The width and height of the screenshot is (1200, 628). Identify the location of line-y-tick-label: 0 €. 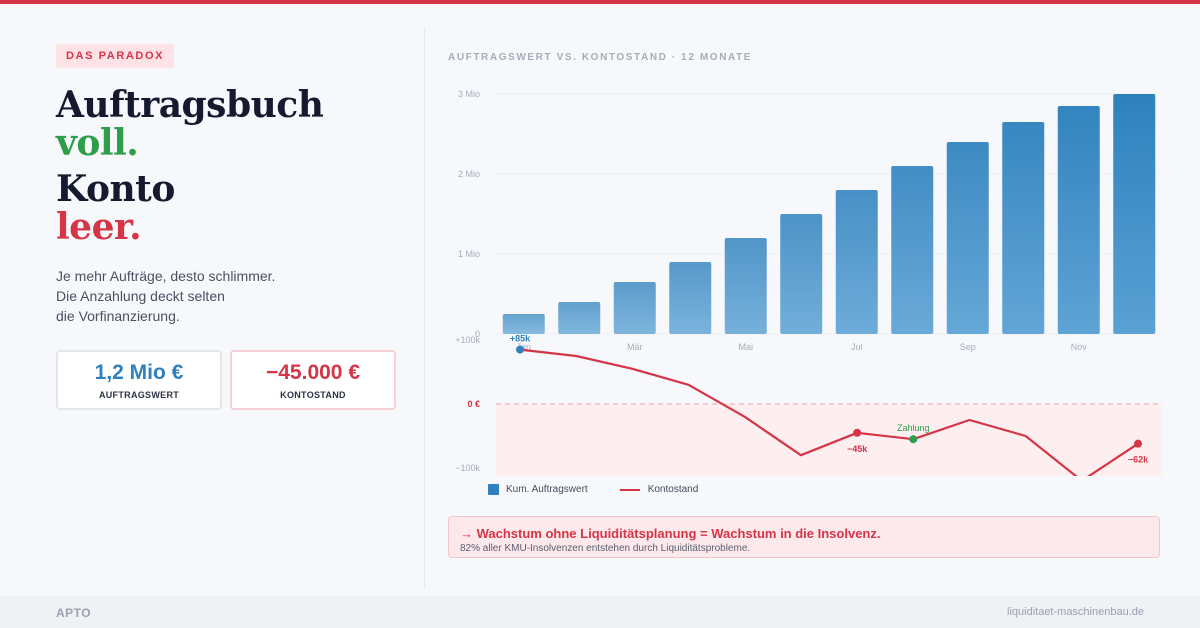
(473, 404).